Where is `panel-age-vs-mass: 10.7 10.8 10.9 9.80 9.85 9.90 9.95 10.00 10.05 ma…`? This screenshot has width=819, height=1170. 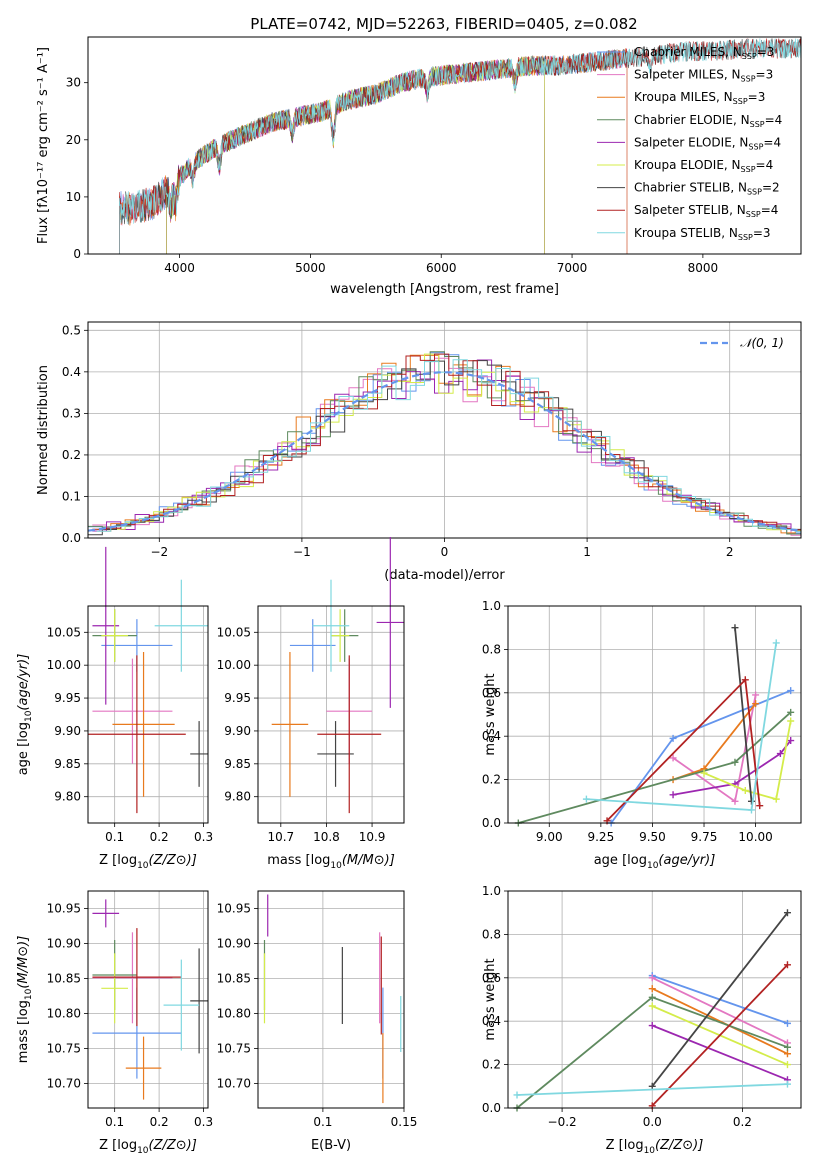 panel-age-vs-mass: 10.7 10.8 10.9 9.80 9.85 9.90 9.95 10.00 10.05 ma… is located at coordinates (311, 703).